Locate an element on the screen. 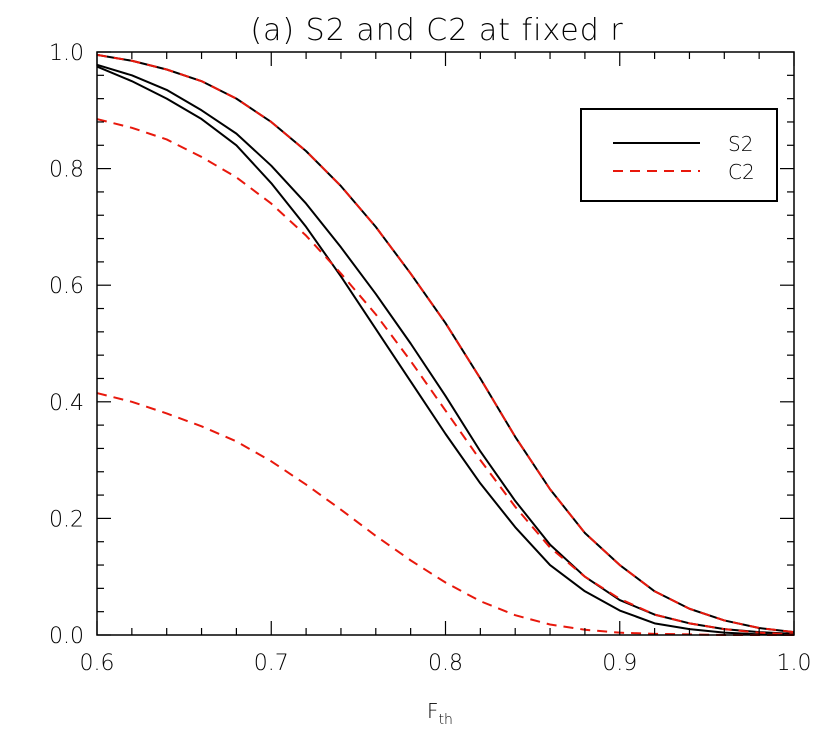 The width and height of the screenshot is (830, 742). legend-label-c2: C2 is located at coordinates (741, 172).